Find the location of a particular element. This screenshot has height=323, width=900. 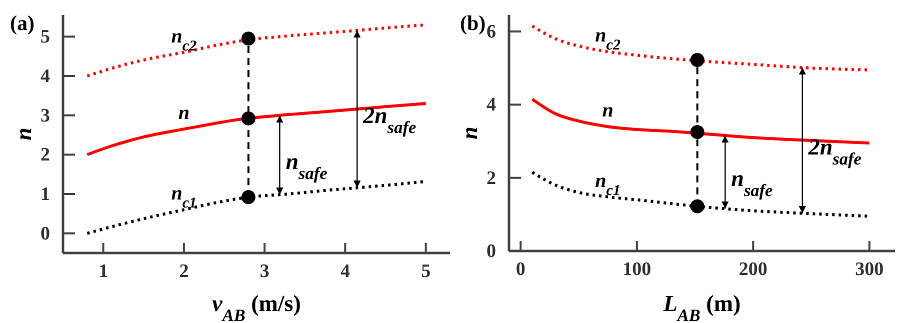

x-tick-label: 1 is located at coordinates (103, 271).